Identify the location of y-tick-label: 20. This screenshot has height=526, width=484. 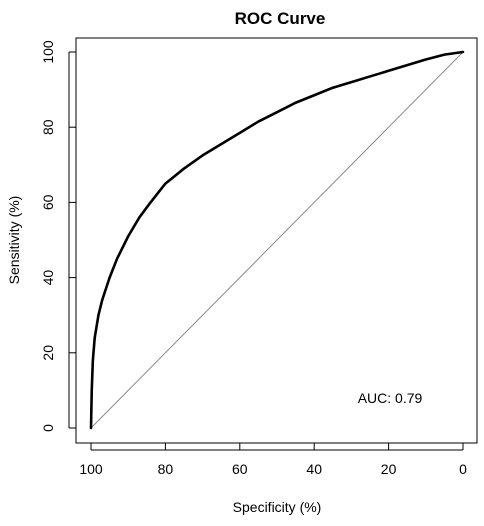
(48, 353).